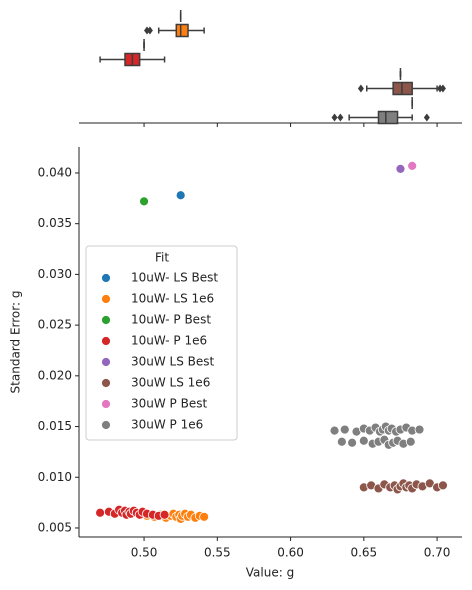 The height and width of the screenshot is (590, 472). Describe the element at coordinates (363, 553) in the screenshot. I see `x-tick-label: 0.65` at that location.